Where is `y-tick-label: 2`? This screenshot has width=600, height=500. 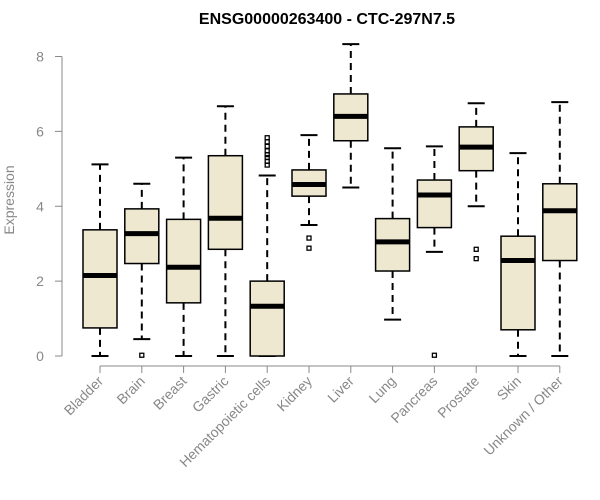
y-tick-label: 2 is located at coordinates (40, 281).